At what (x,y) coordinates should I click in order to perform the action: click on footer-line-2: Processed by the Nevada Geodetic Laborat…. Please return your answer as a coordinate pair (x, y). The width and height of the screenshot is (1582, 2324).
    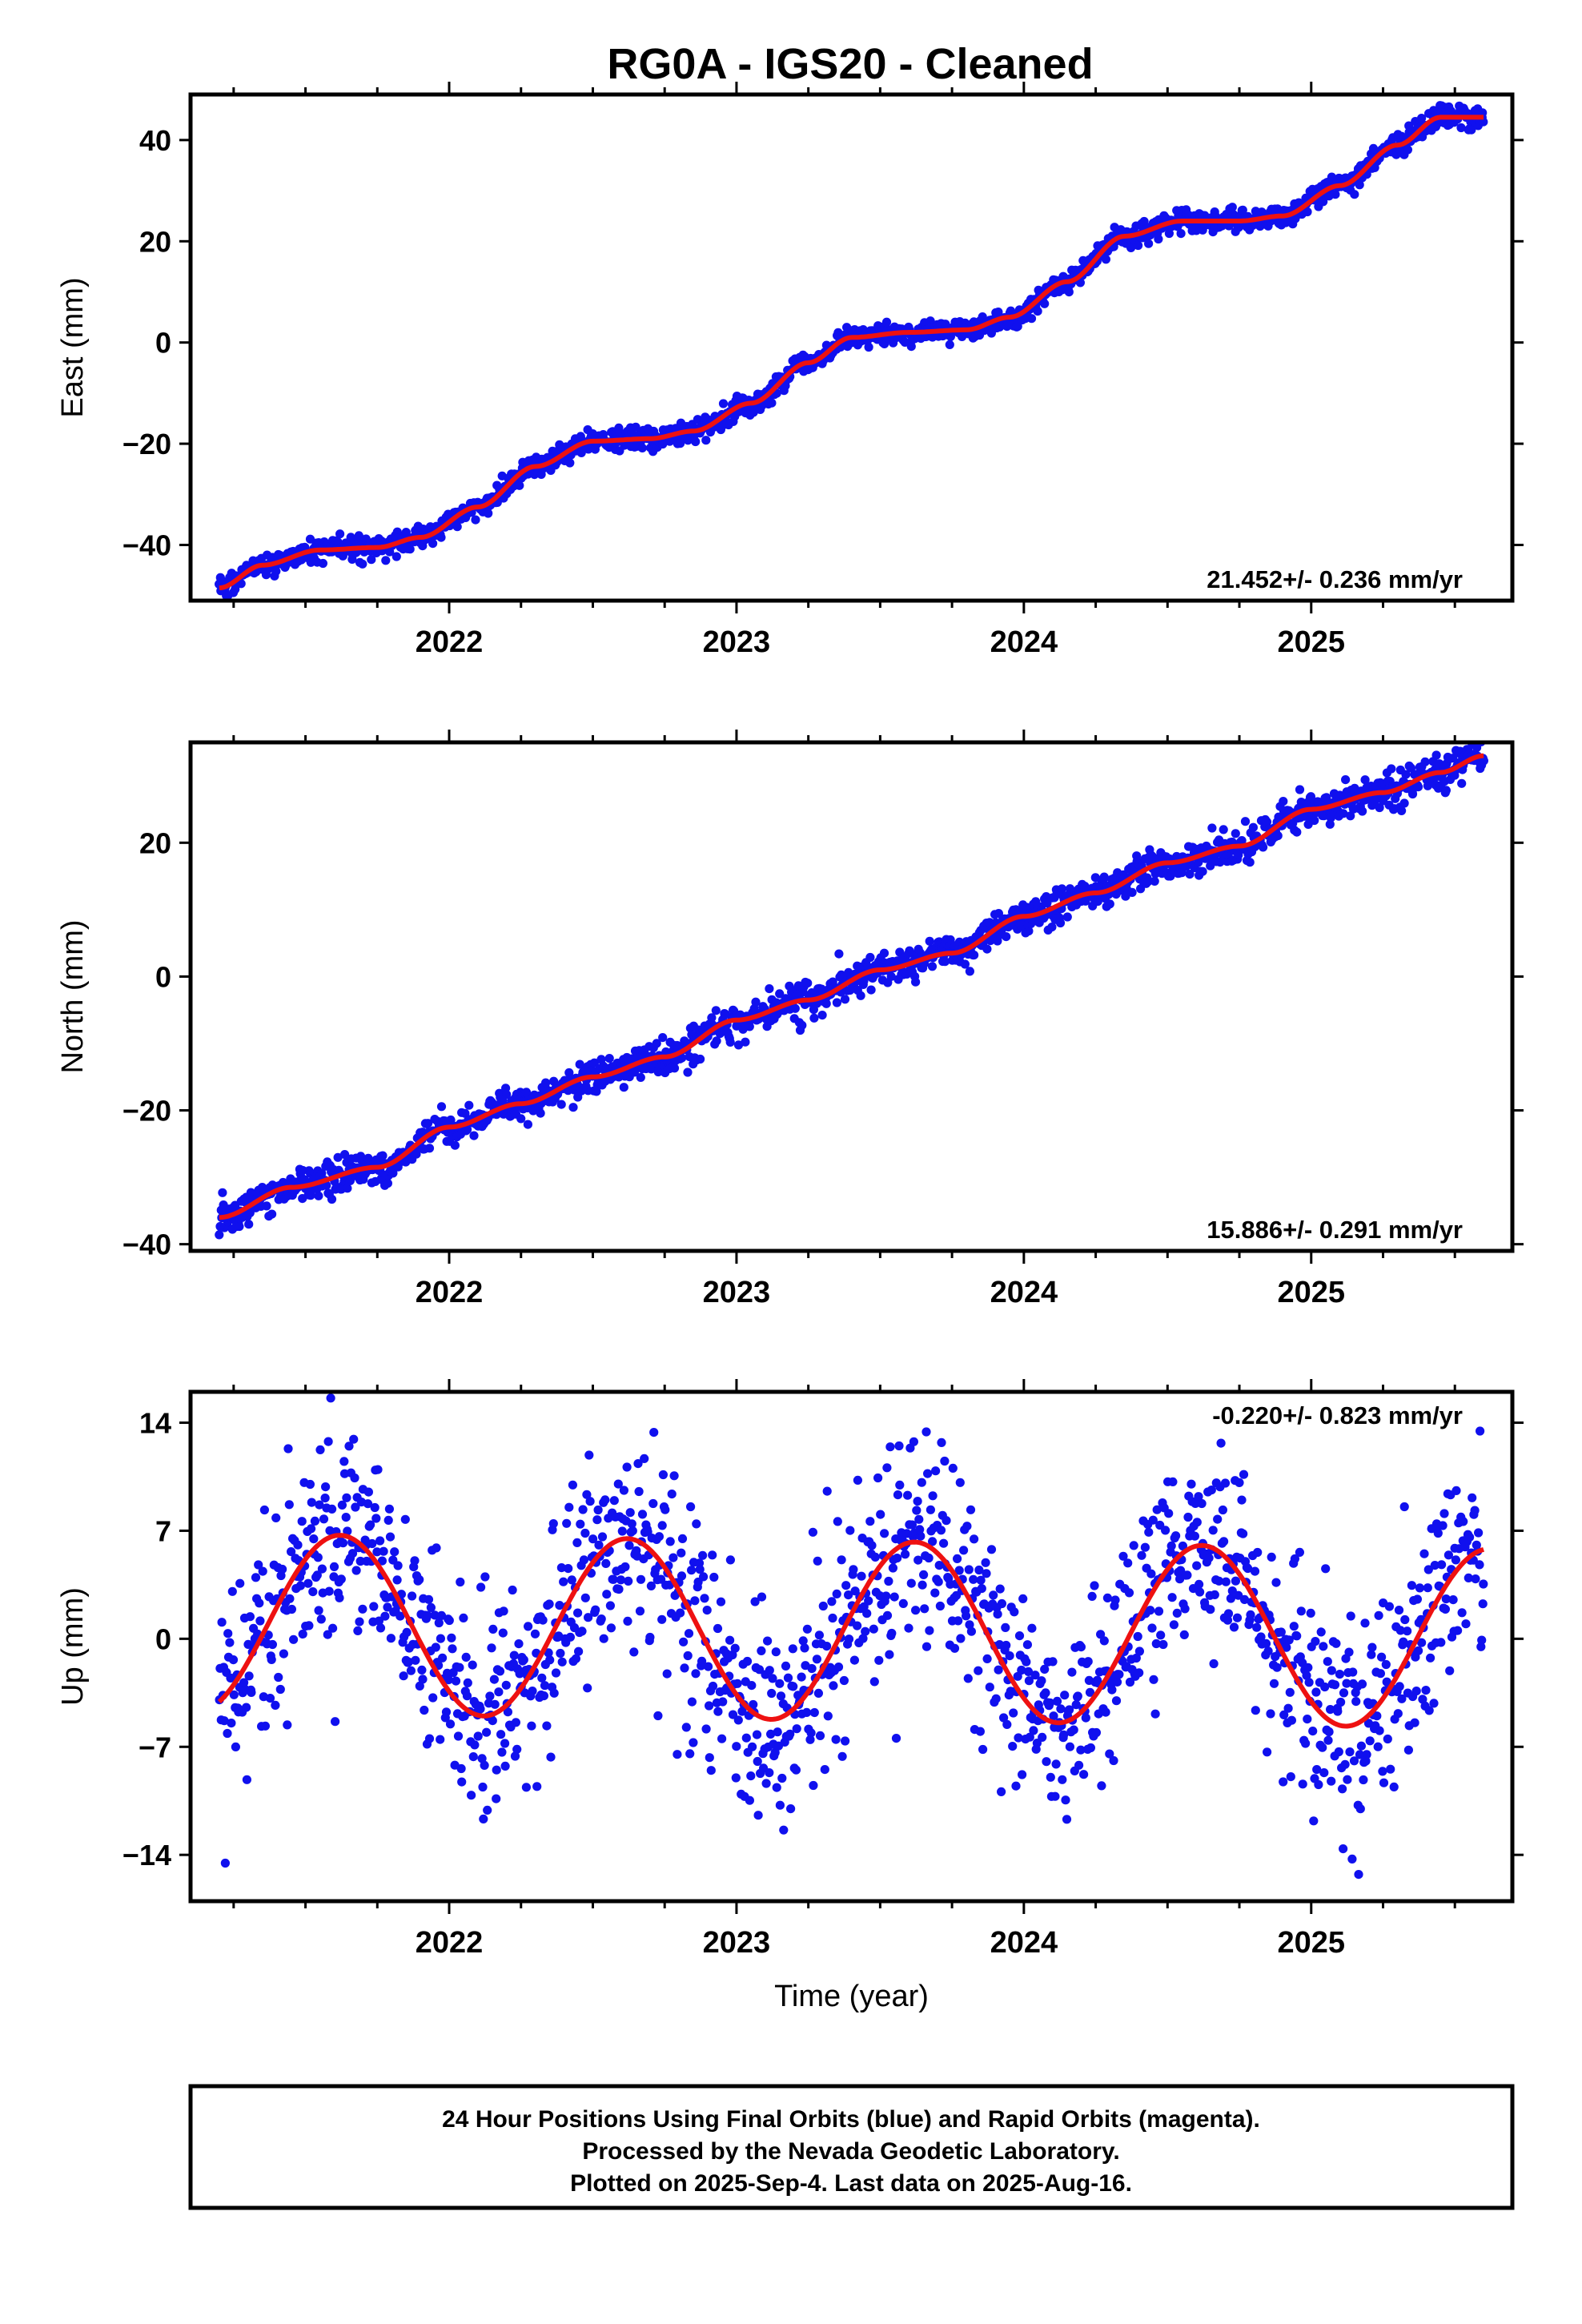
    Looking at the image, I should click on (850, 2151).